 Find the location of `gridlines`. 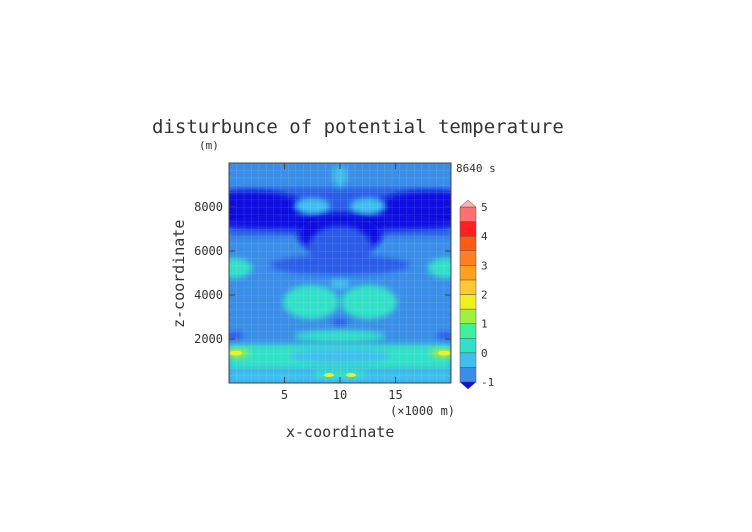

gridlines is located at coordinates (340, 273).